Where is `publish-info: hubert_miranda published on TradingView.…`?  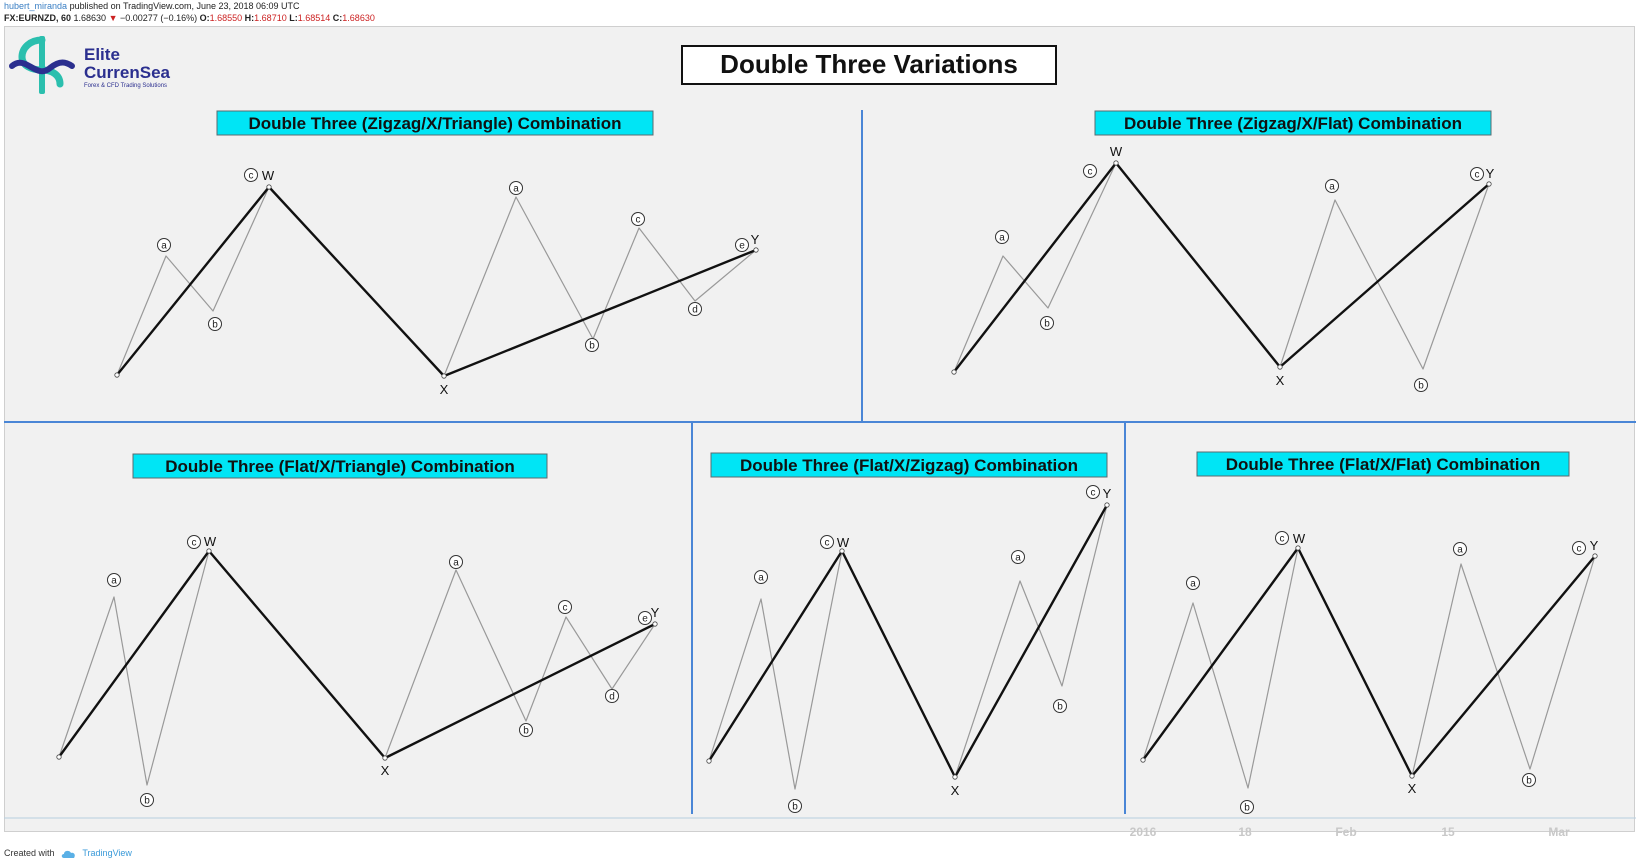
publish-info: hubert_miranda published on TradingView.… is located at coordinates (152, 6).